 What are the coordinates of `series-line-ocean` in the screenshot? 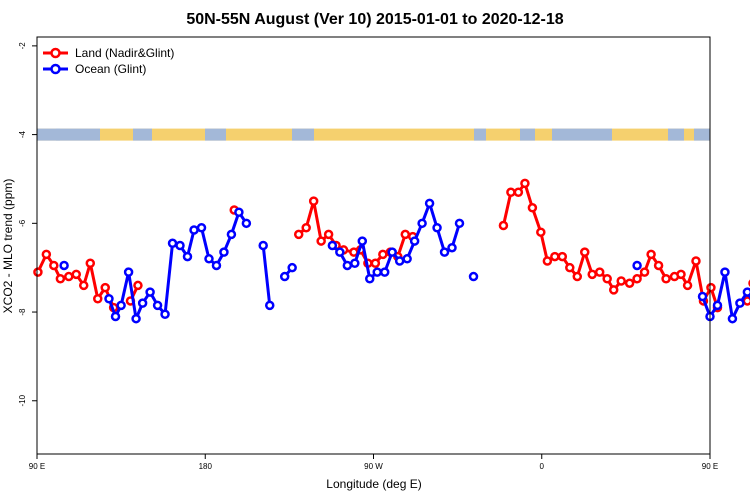 It's located at (266, 275).